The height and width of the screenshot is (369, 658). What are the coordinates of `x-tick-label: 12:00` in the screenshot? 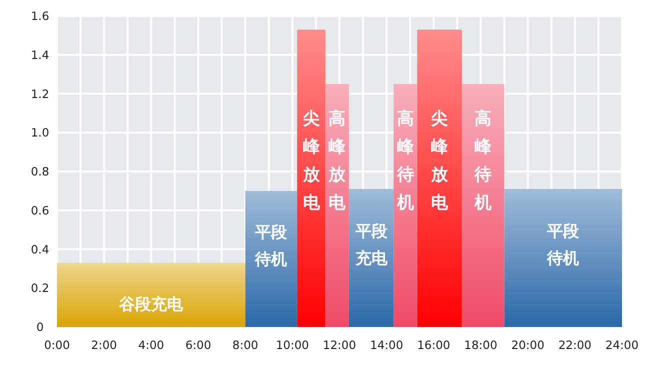 It's located at (339, 345).